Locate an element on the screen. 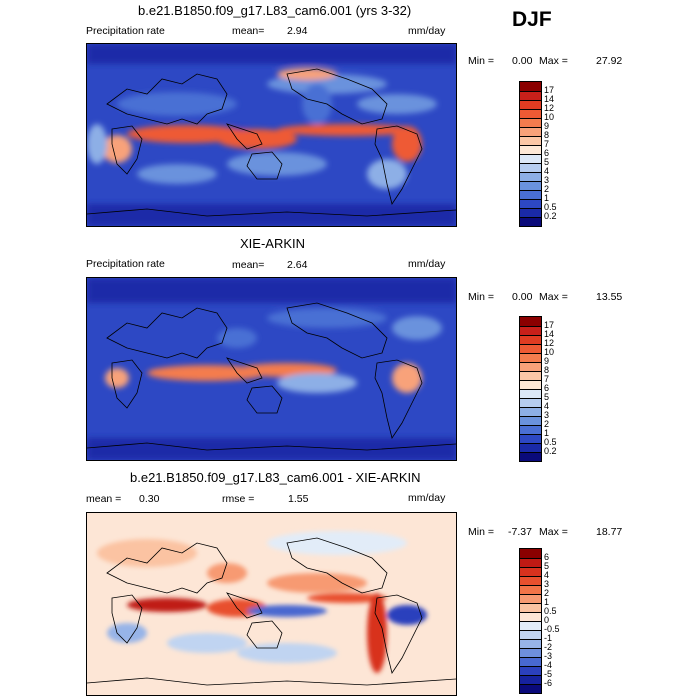  panel-1-variable-label: Precipitation rate is located at coordinates (125, 31).